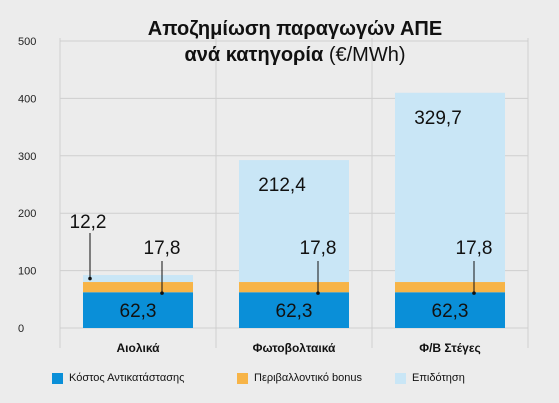  Describe the element at coordinates (27, 42) in the screenshot. I see `y-tick-label: 500` at that location.